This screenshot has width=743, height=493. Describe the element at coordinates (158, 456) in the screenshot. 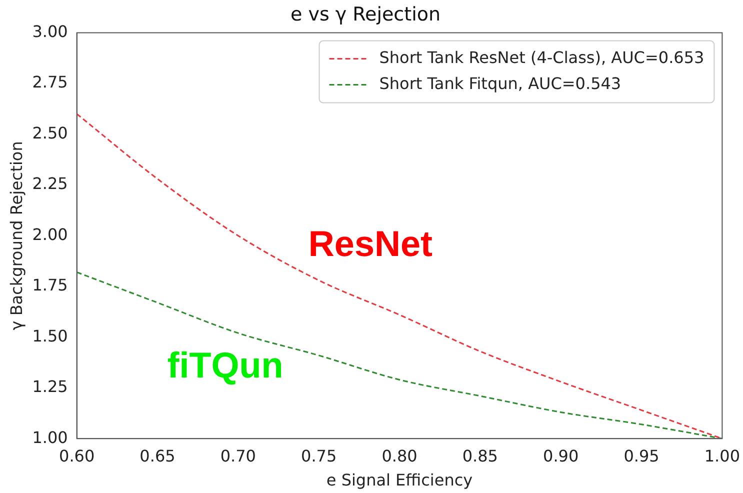

I see `x-tick-label: 0.65` at that location.